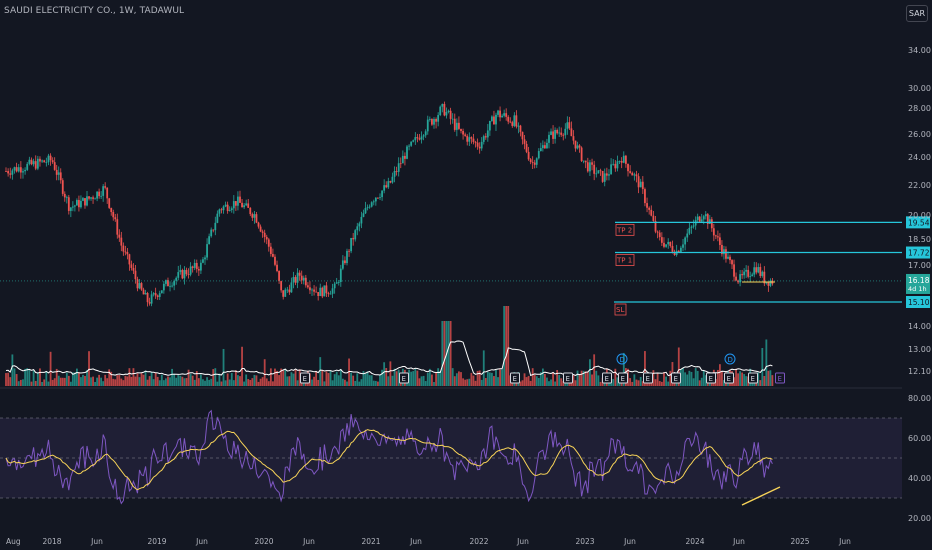 The height and width of the screenshot is (550, 932). What do you see at coordinates (738, 541) in the screenshot?
I see `time-tick: Jun` at bounding box center [738, 541].